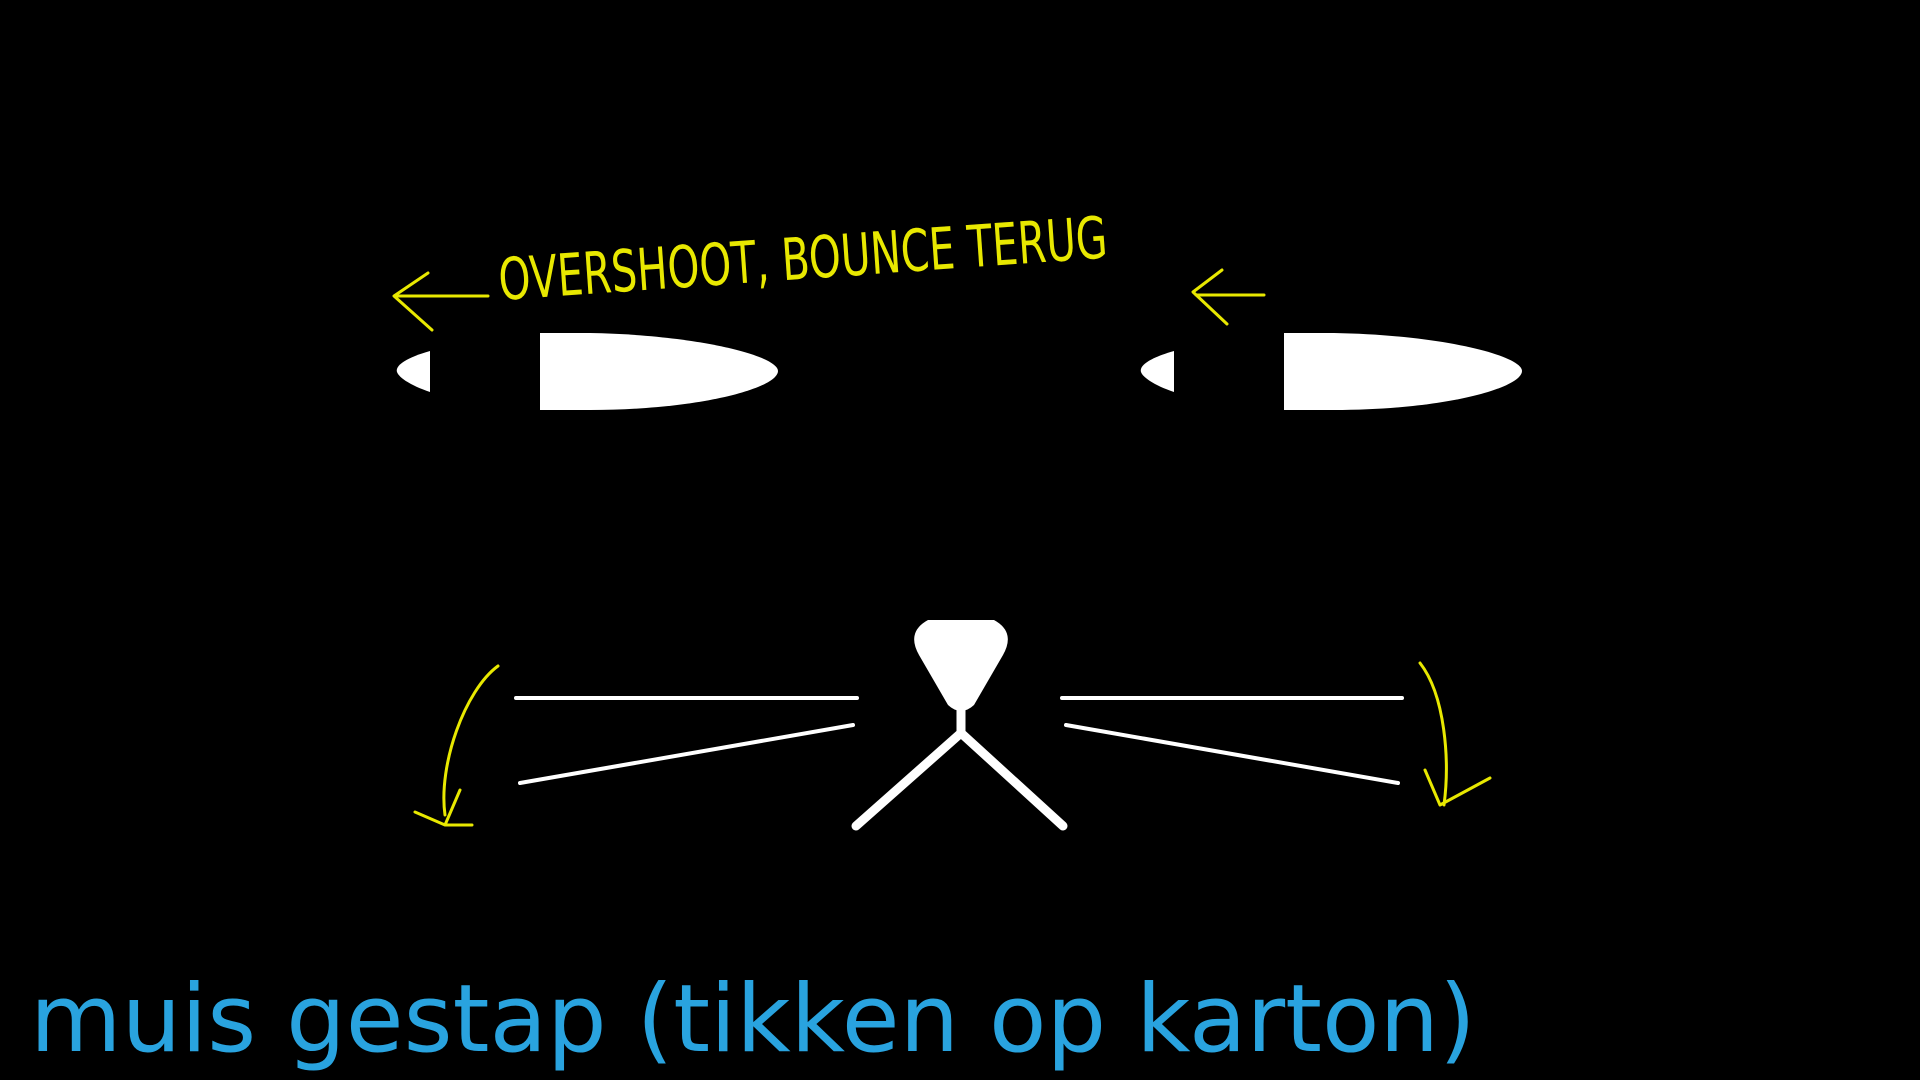 The width and height of the screenshot is (1920, 1080). I want to click on left-eye-small-part, so click(413, 371).